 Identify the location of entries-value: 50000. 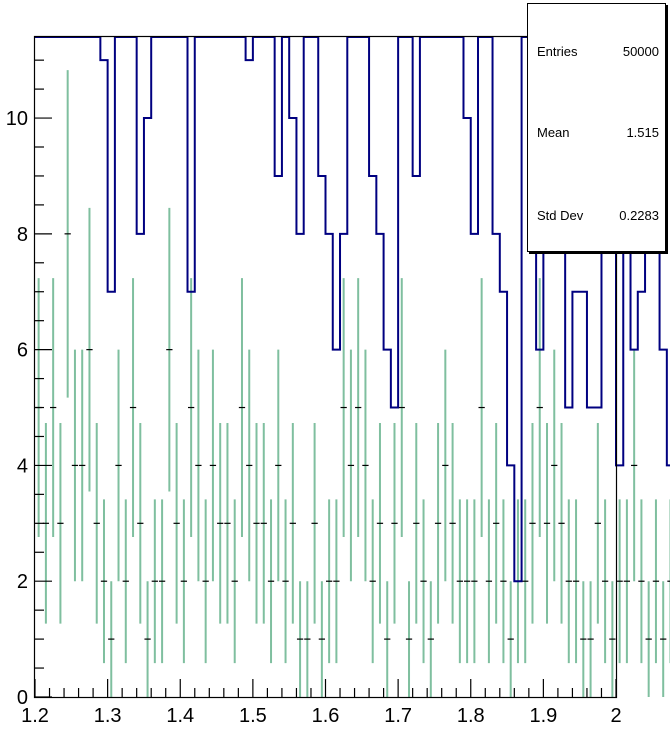
(640, 51).